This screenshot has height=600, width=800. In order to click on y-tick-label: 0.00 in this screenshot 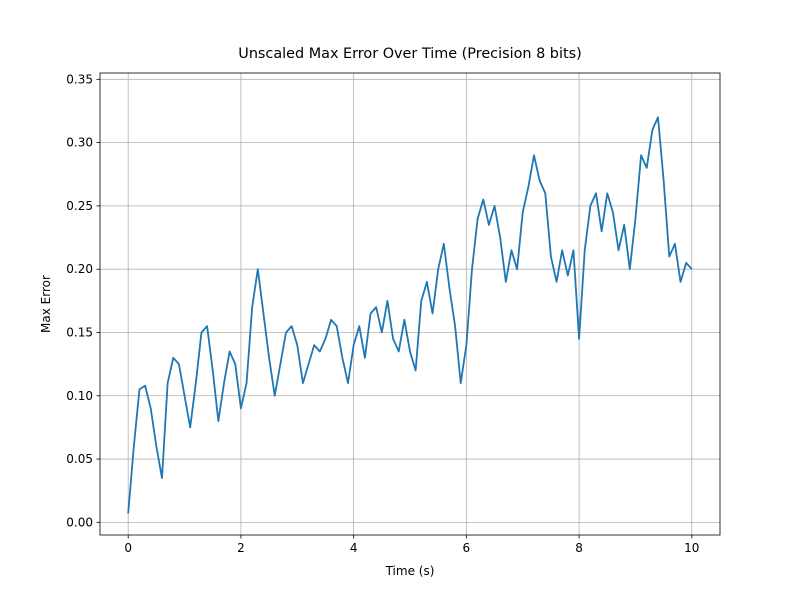, I will do `click(79, 522)`.